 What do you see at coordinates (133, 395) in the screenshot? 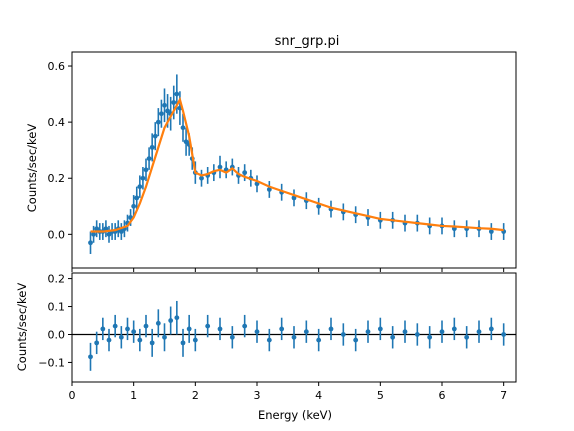
I see `x-tick-label: 1` at bounding box center [133, 395].